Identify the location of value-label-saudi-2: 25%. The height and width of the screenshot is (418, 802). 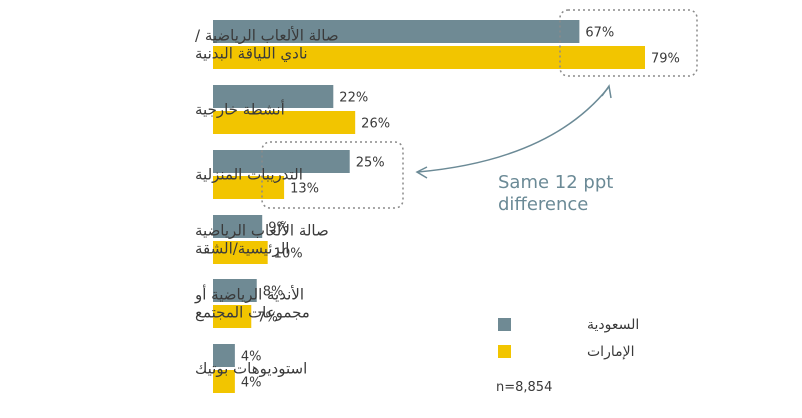
(370, 163).